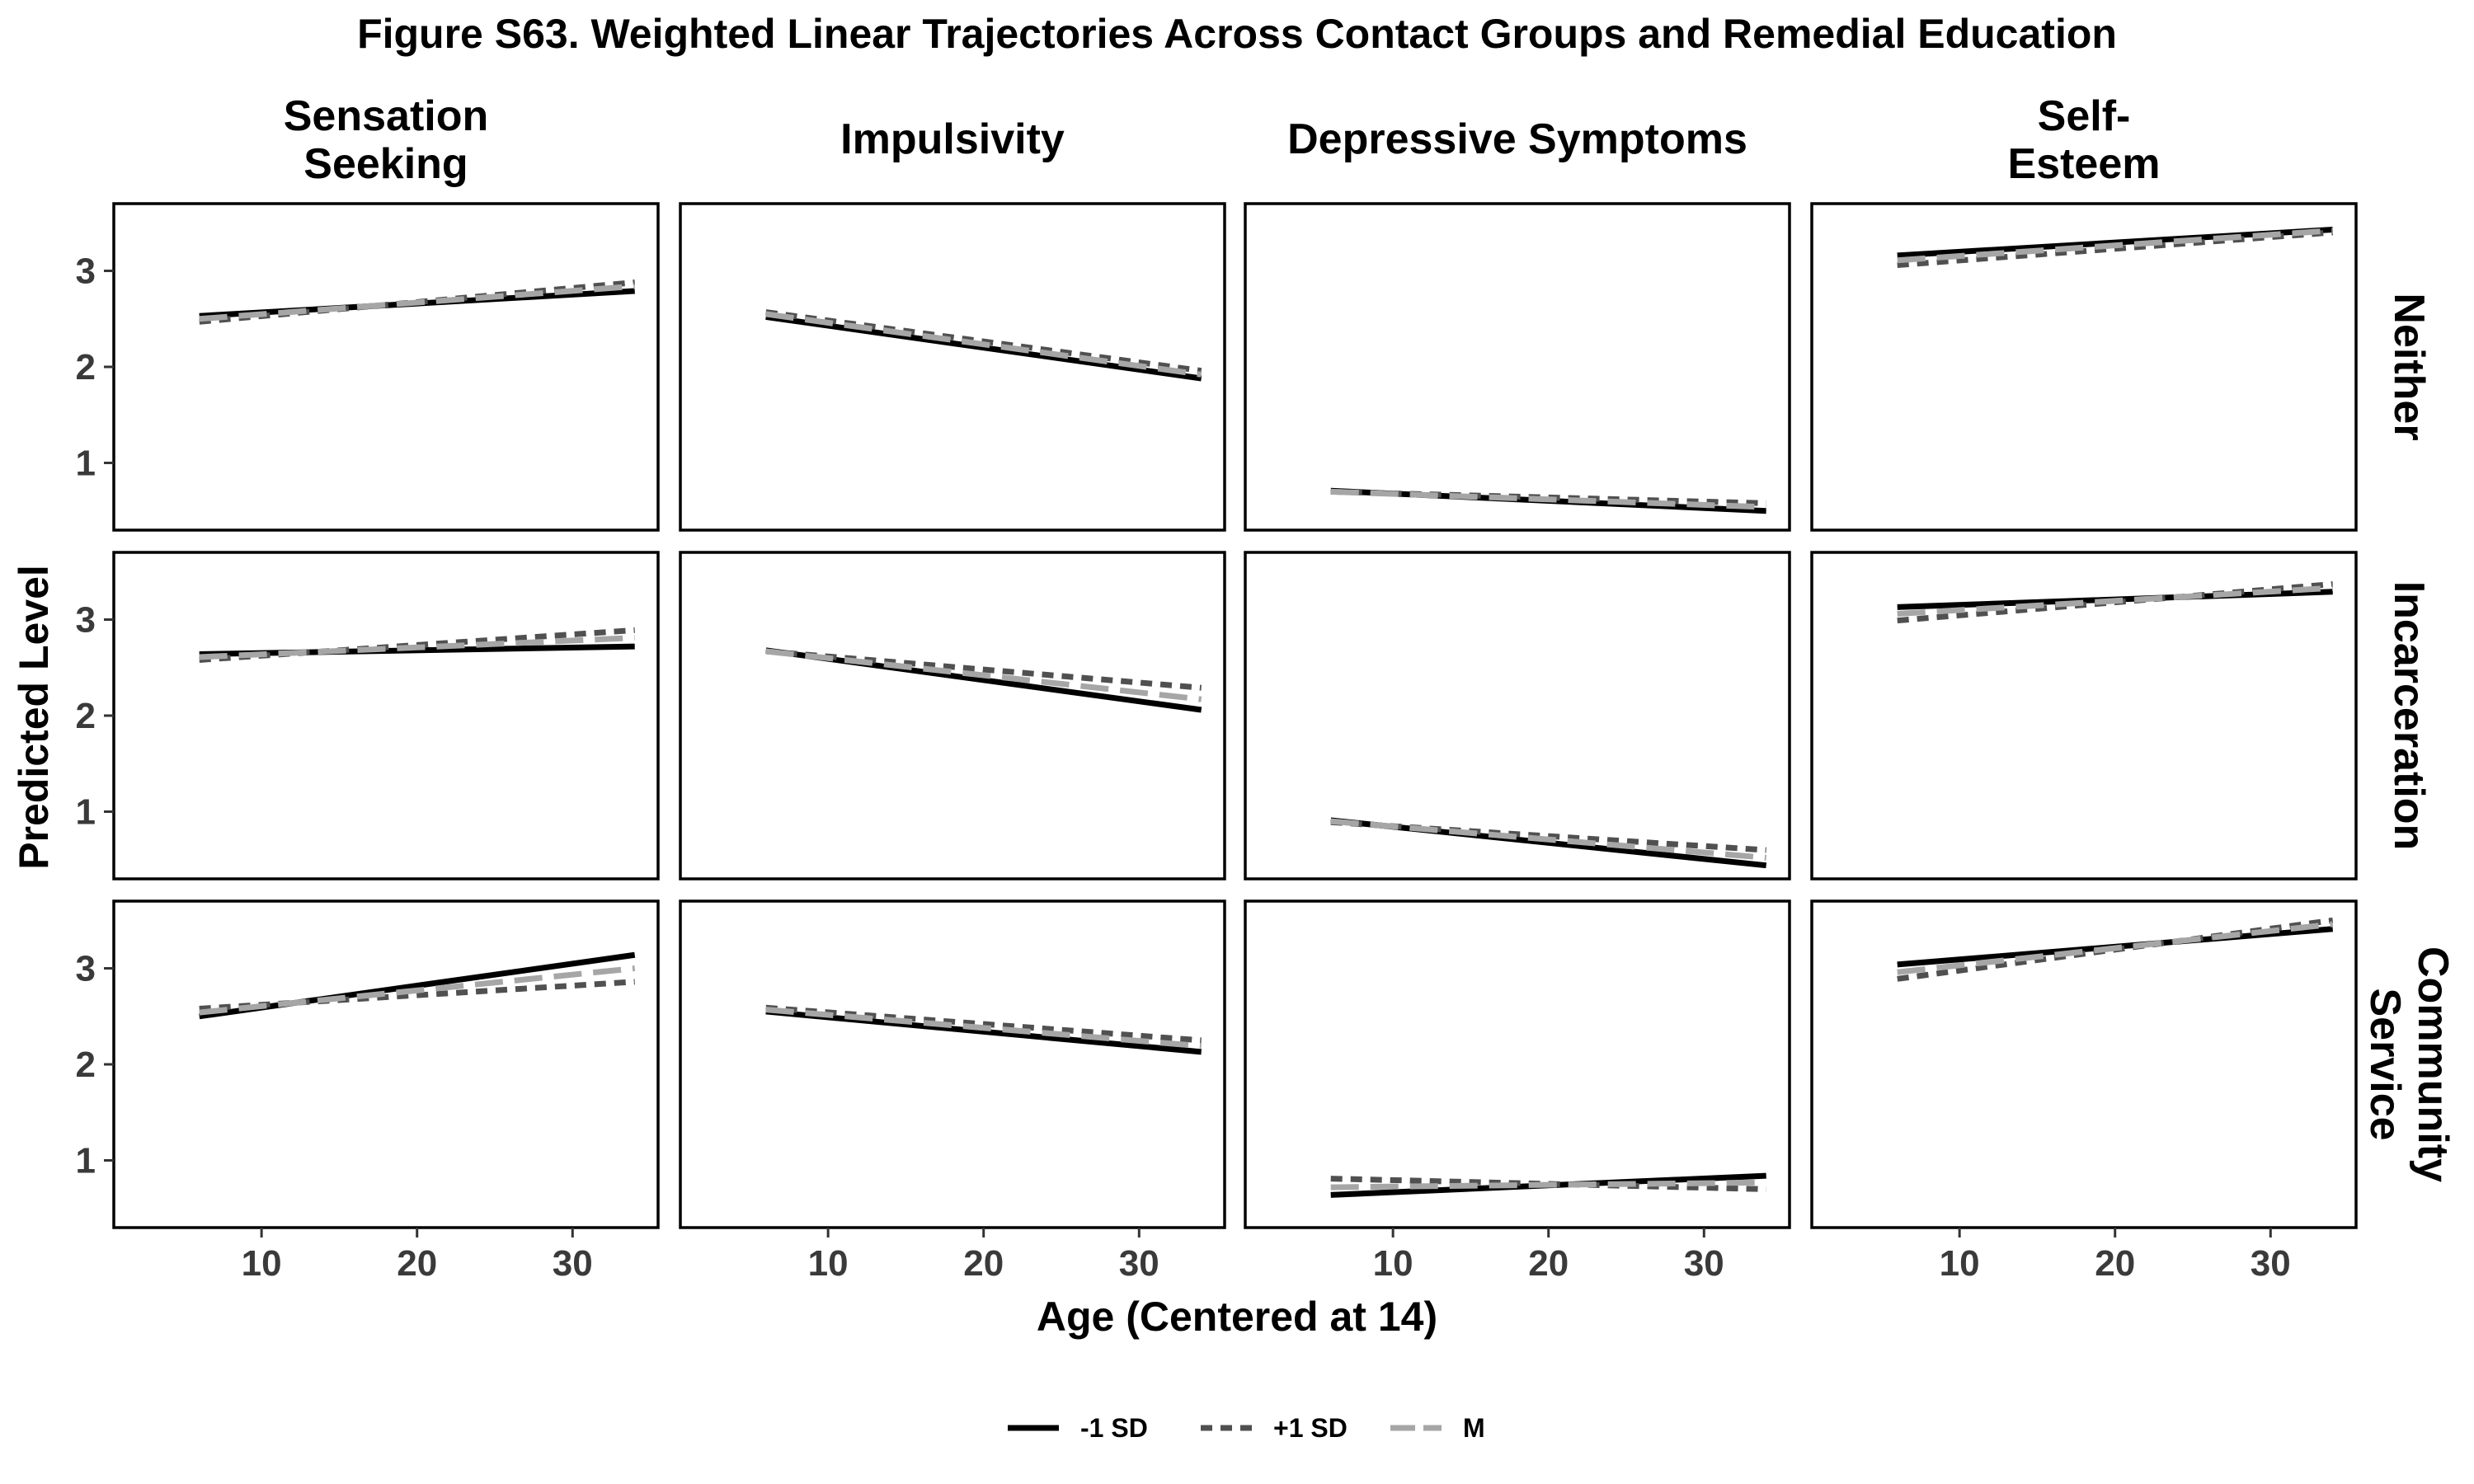  I want to click on panel-incarc-ss, so click(386, 716).